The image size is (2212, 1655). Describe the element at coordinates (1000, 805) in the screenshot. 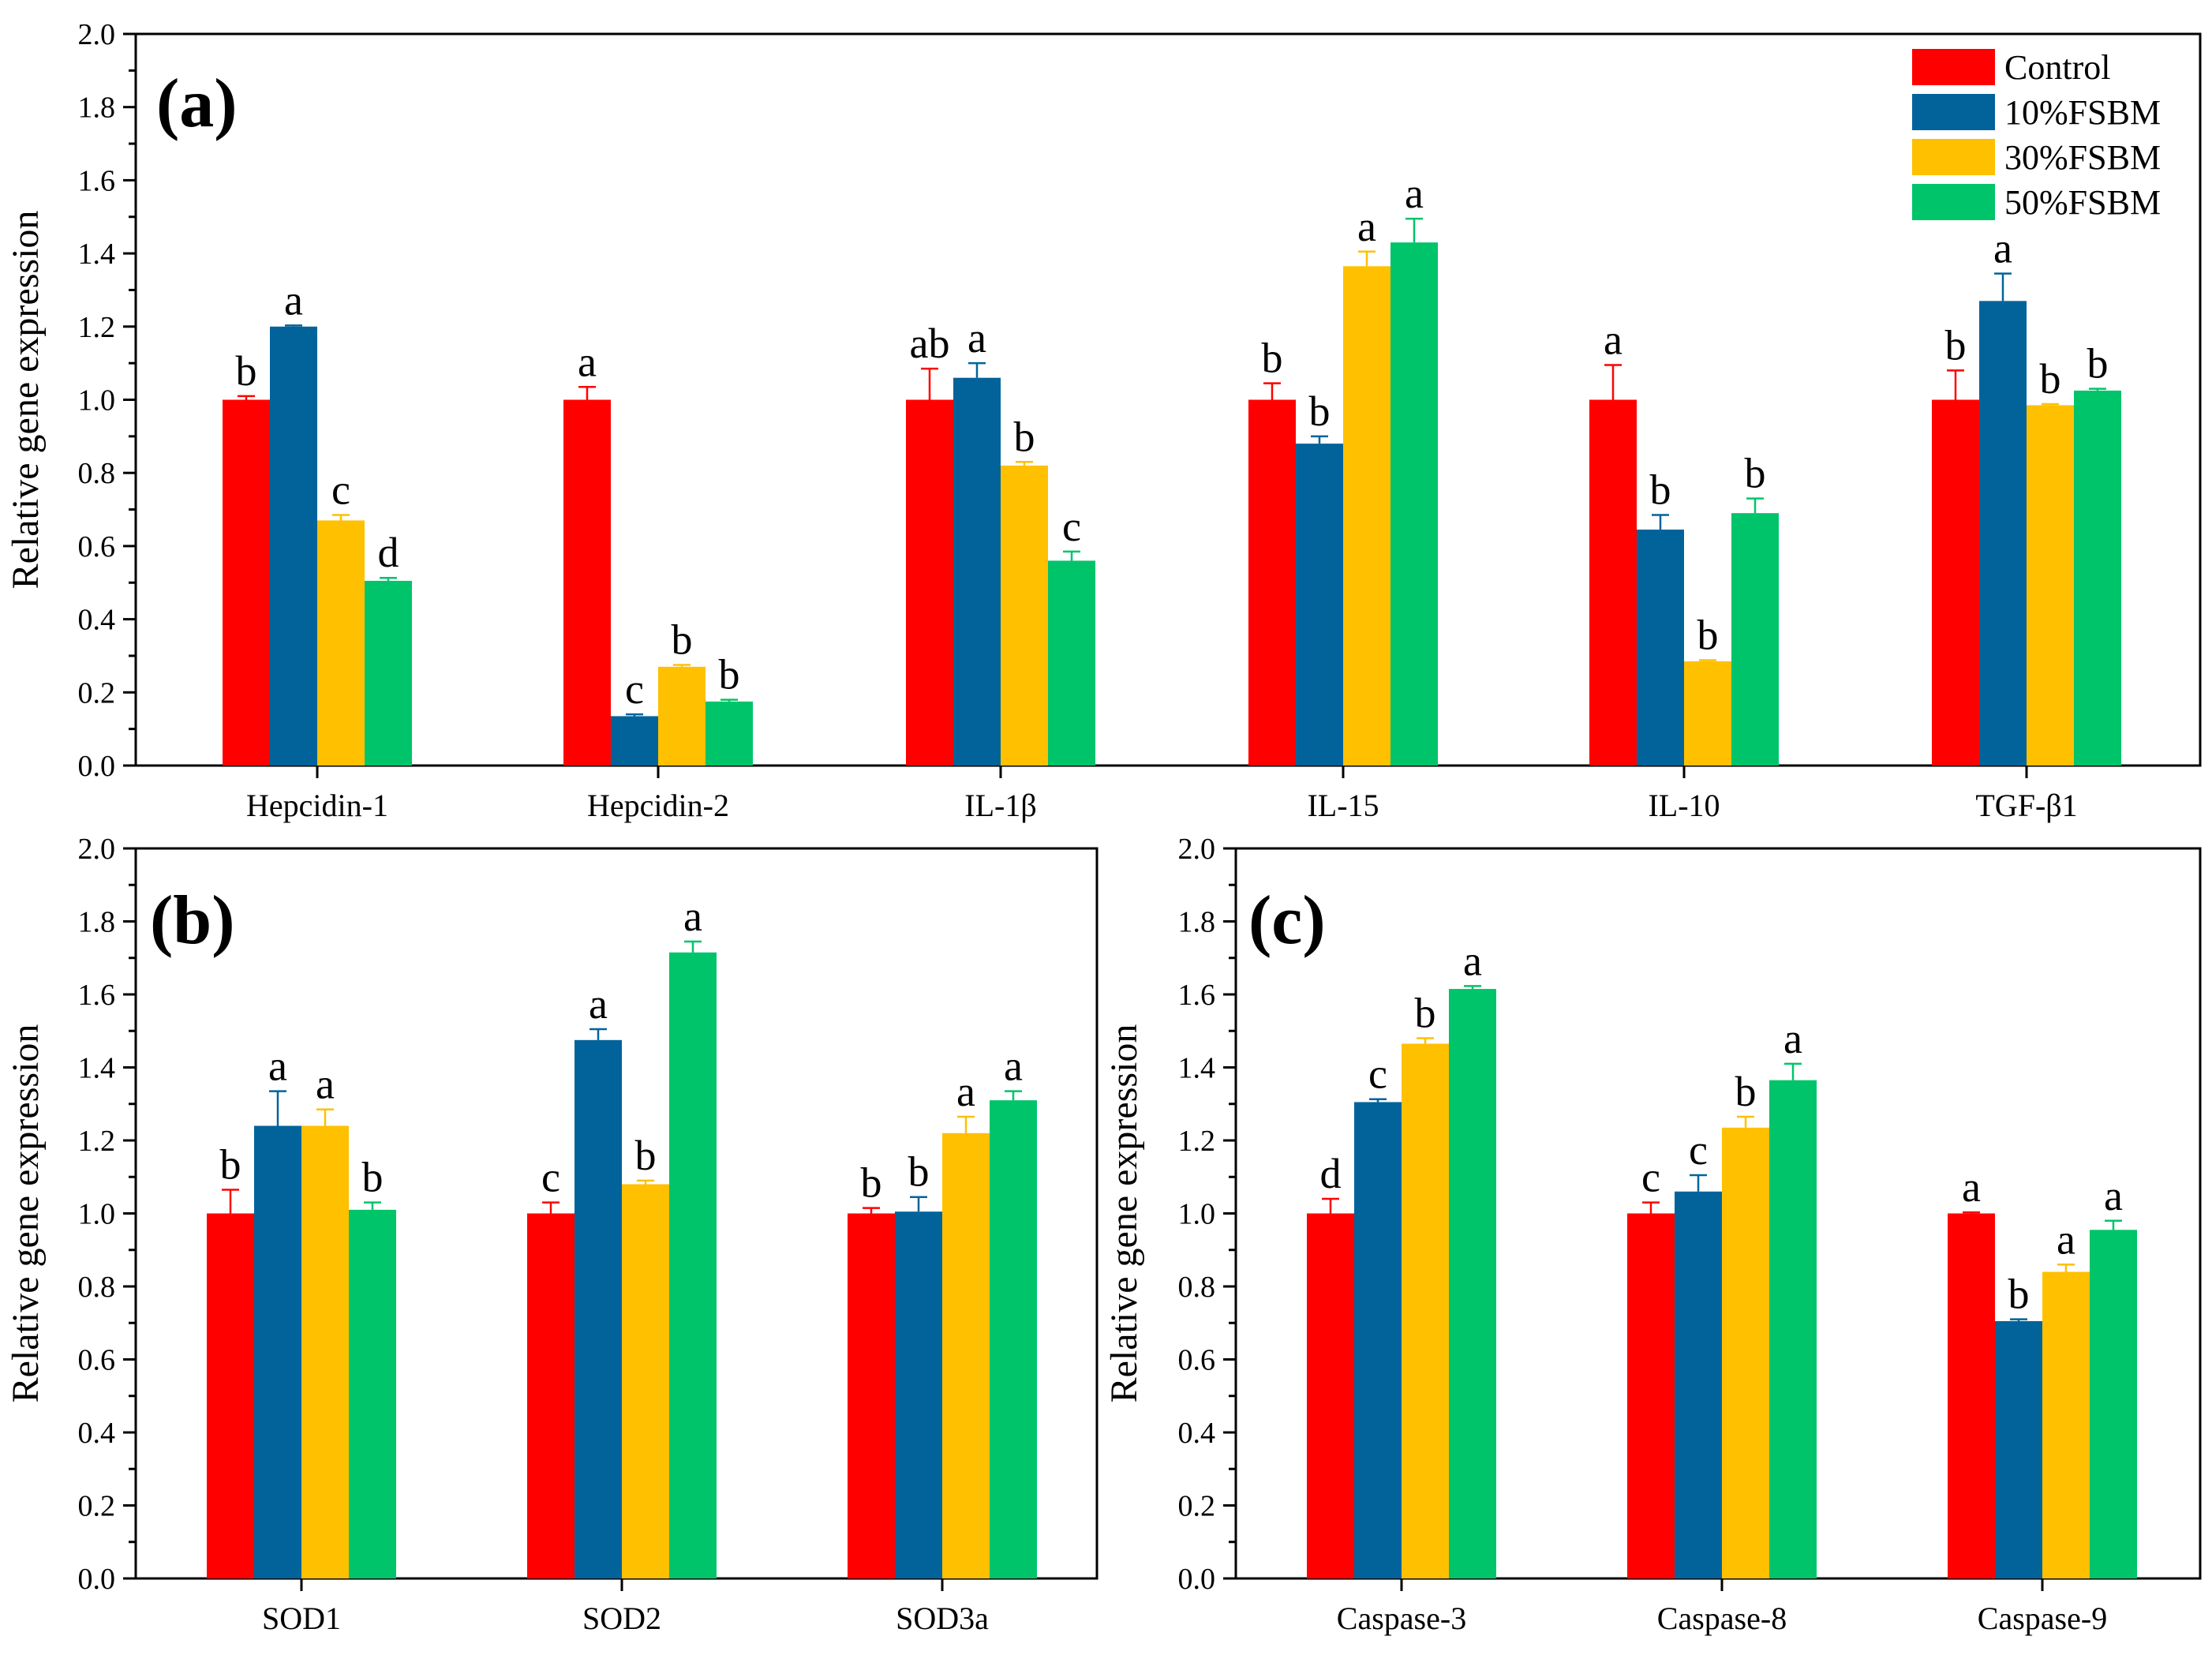

I see `x-tick-label-il-1: IL-1β` at that location.